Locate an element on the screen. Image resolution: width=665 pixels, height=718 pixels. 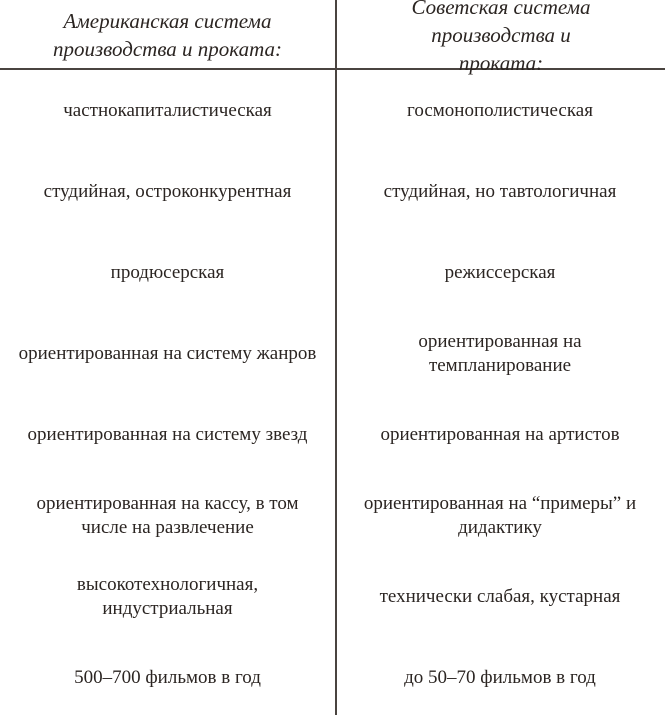
soviet-cell: ориентированная на артистов is located at coordinates (500, 434).